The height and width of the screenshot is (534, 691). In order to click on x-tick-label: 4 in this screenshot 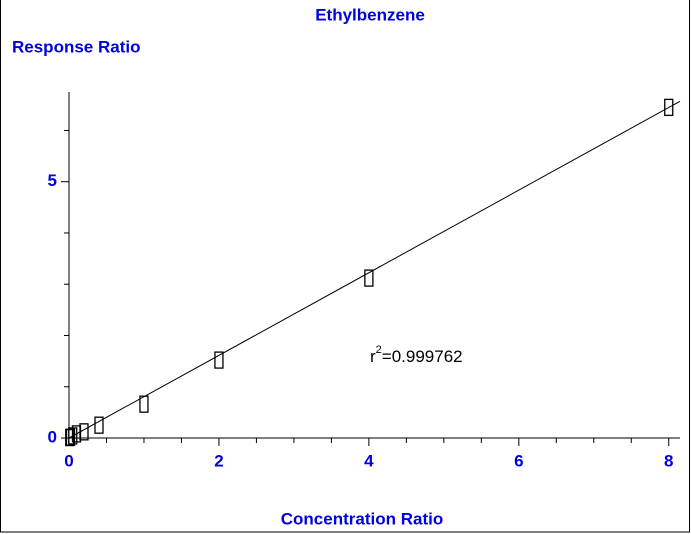, I will do `click(369, 460)`.